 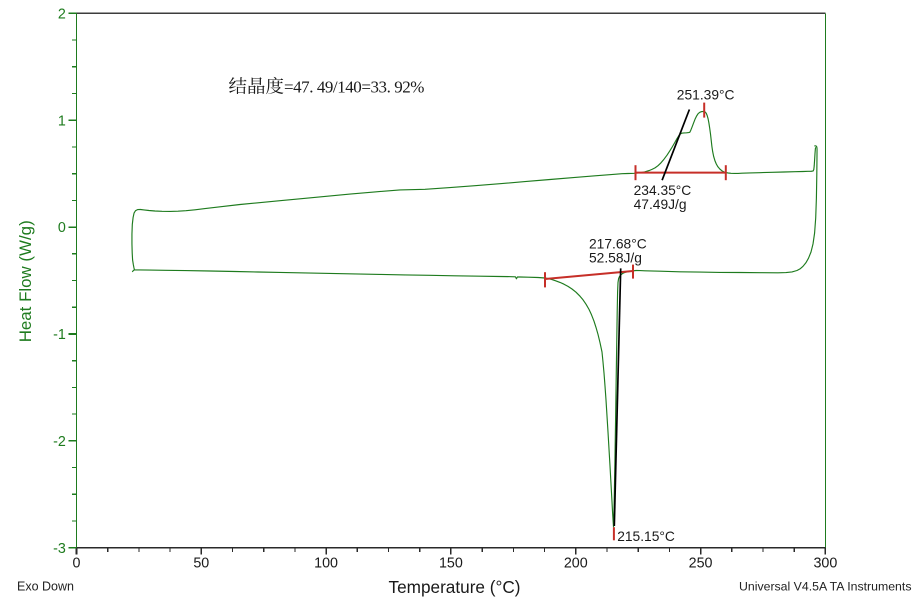 What do you see at coordinates (59, 549) in the screenshot?
I see `svg-text: -3` at bounding box center [59, 549].